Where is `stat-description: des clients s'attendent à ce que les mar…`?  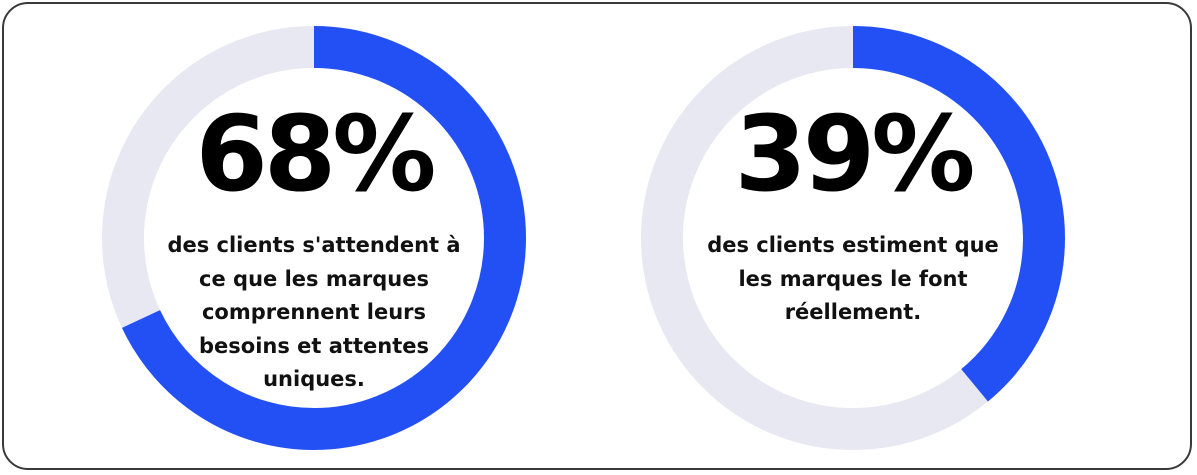 stat-description: des clients s'attendent à ce que les mar… is located at coordinates (314, 312).